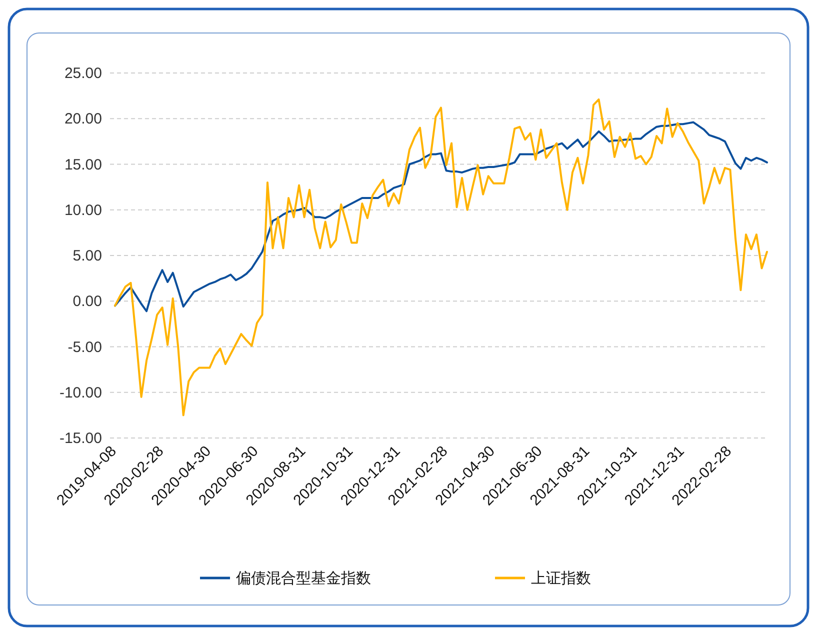 The image size is (817, 636). I want to click on y-tick-label: -10.00, so click(80, 393).